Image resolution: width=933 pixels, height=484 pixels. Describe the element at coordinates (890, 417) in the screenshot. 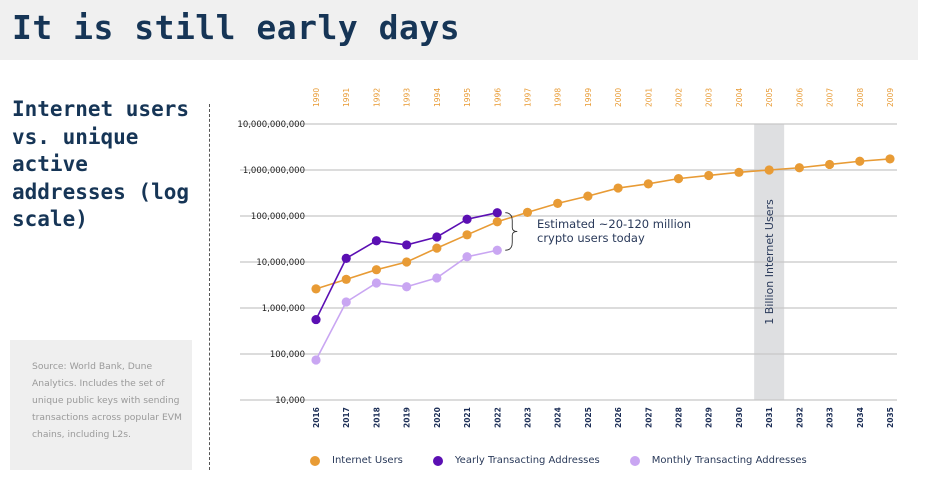

I see `x-tick-label: 2035` at that location.